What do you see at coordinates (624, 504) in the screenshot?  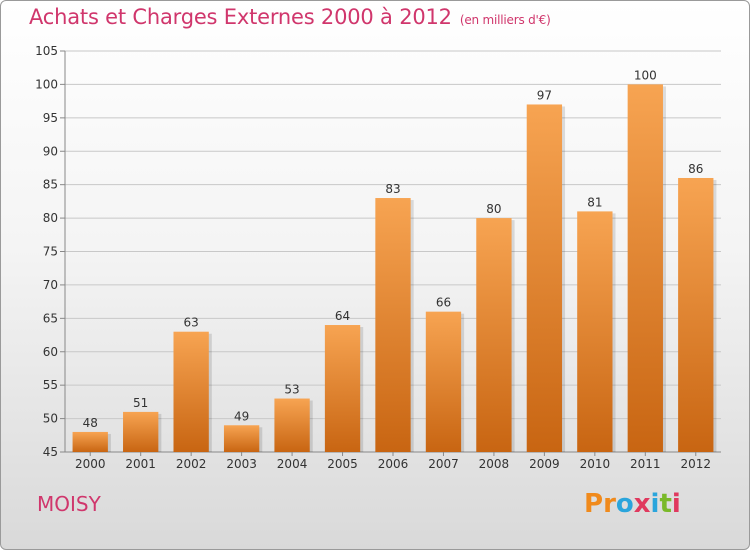 I see `logo-letter: o` at bounding box center [624, 504].